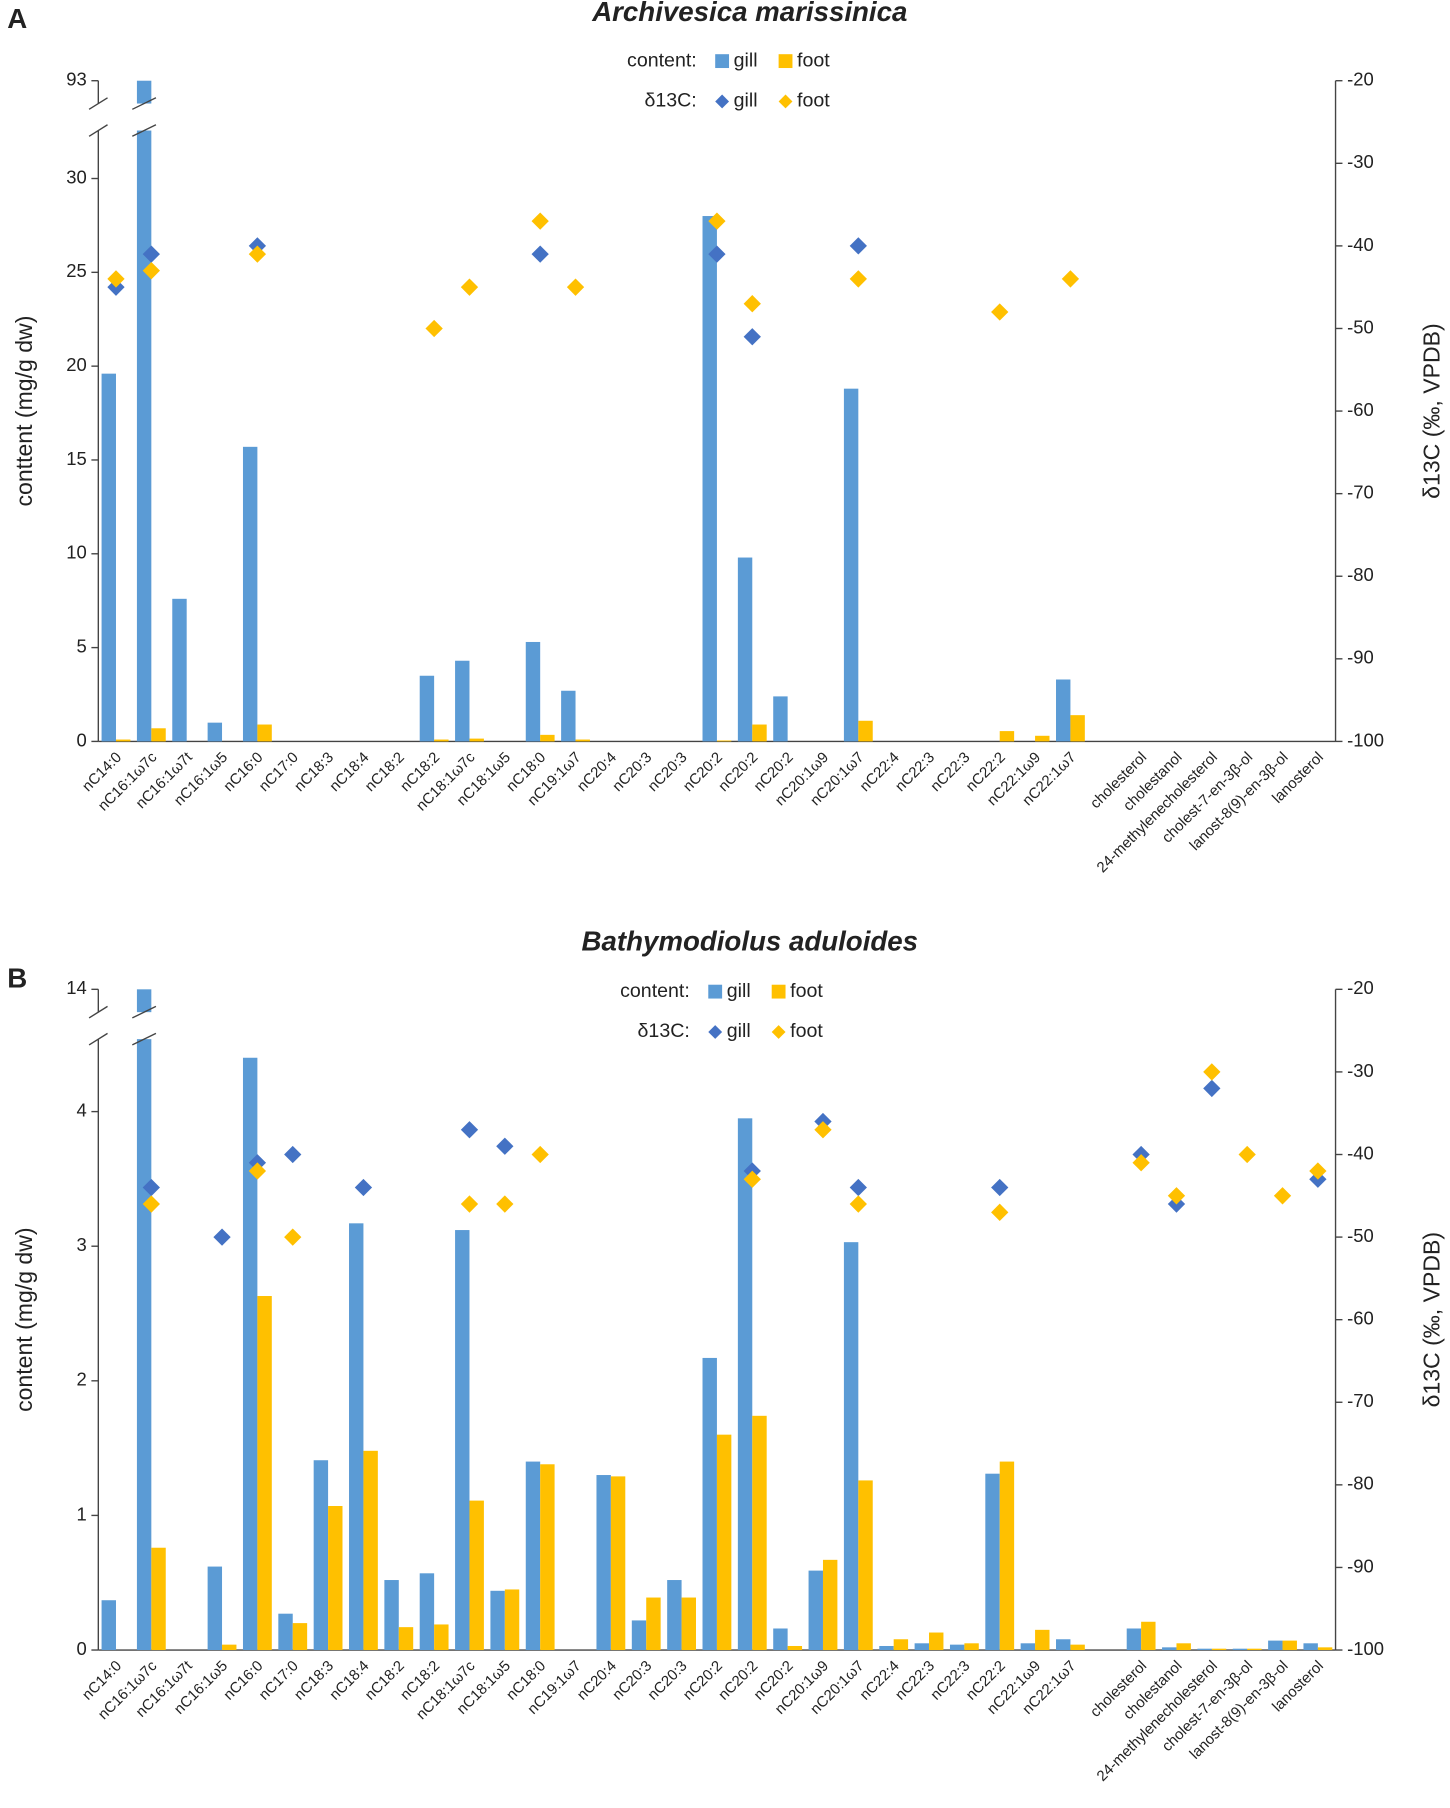  What do you see at coordinates (1360, 79) in the screenshot?
I see `y2-tick-label: -20` at bounding box center [1360, 79].